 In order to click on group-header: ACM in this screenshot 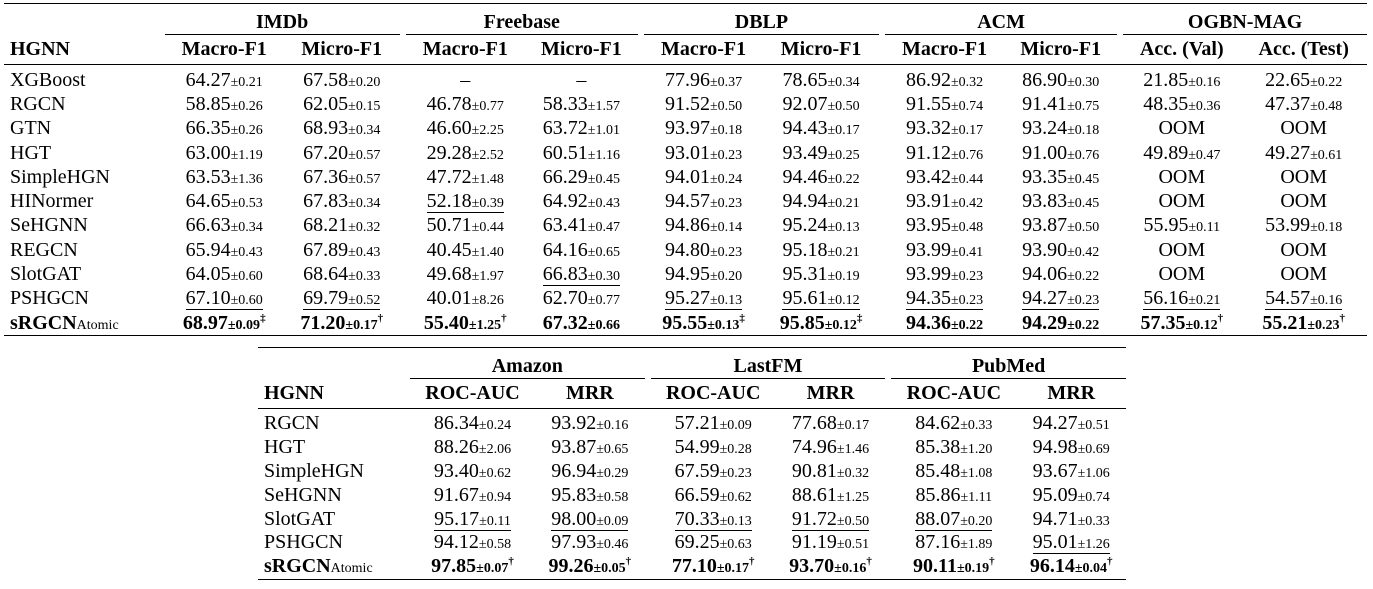, I will do `click(1001, 19)`.